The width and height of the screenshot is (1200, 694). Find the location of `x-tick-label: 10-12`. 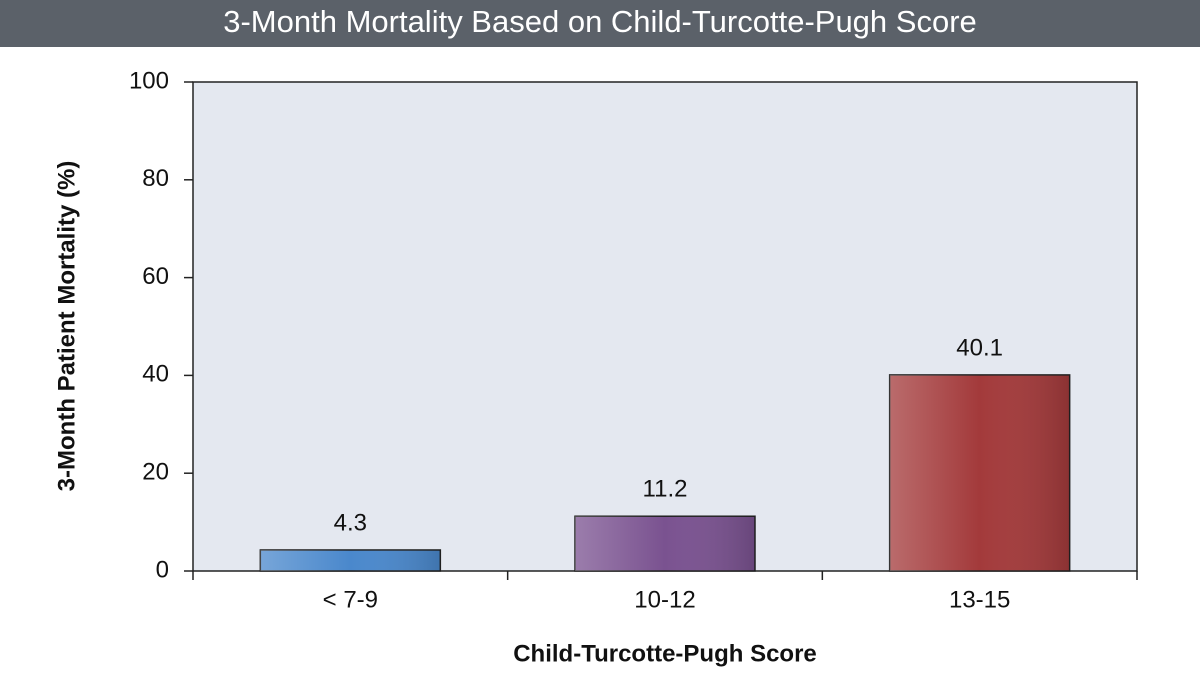

x-tick-label: 10-12 is located at coordinates (664, 599).